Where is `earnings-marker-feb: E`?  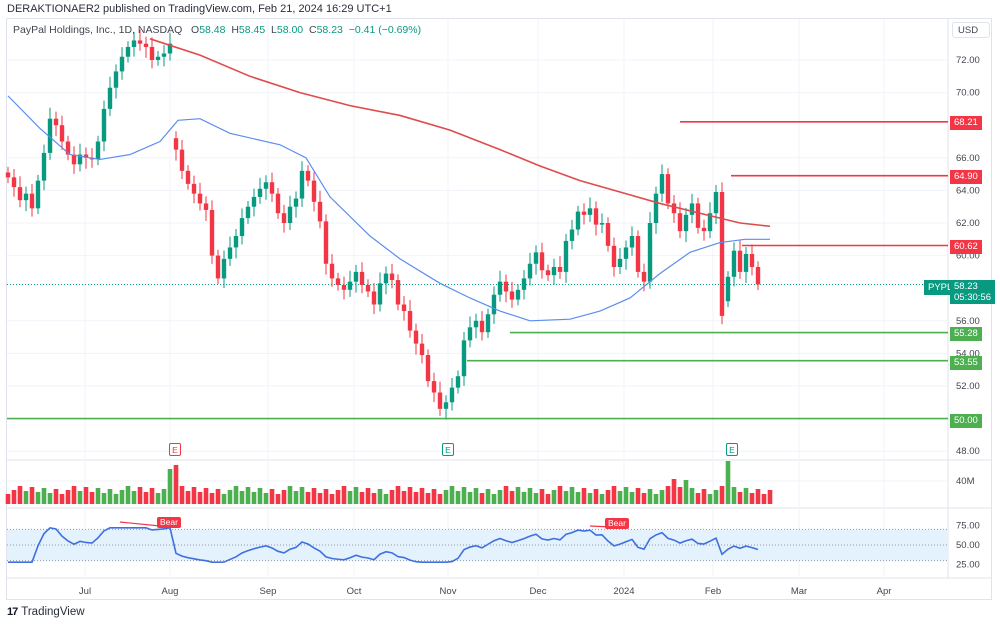 earnings-marker-feb: E is located at coordinates (732, 449).